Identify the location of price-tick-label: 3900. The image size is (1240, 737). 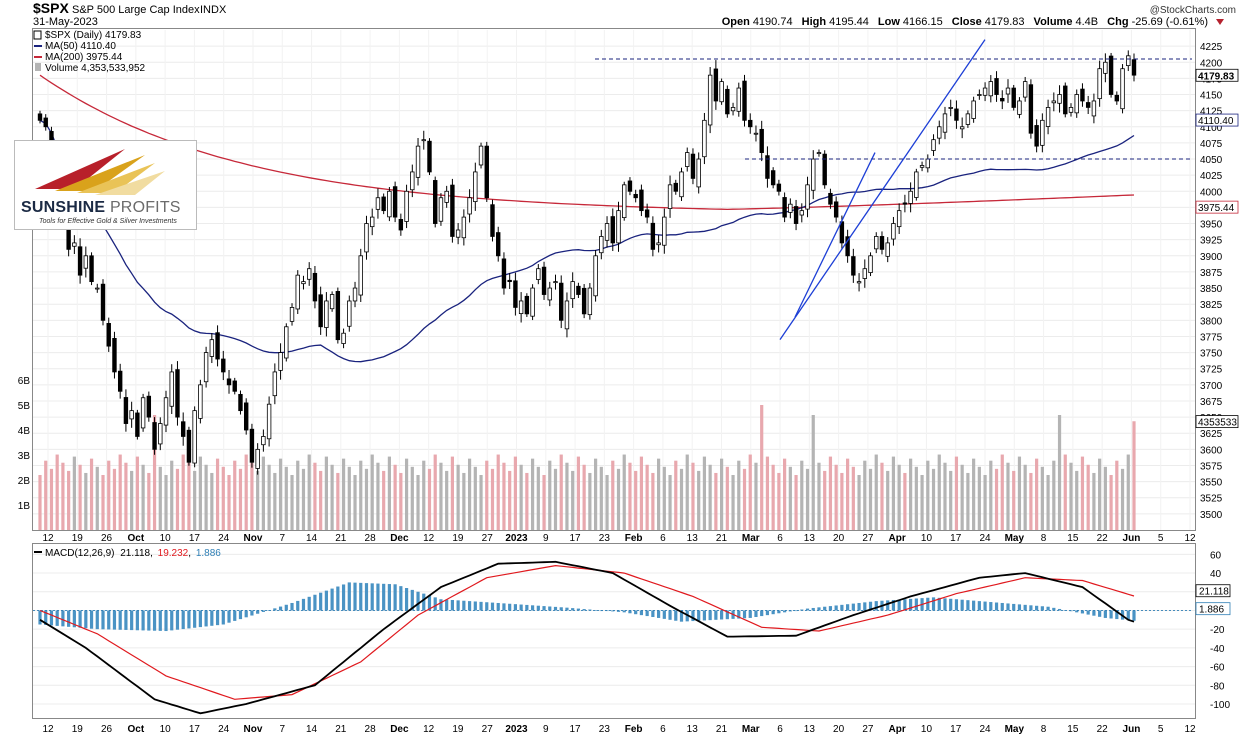
(1211, 257).